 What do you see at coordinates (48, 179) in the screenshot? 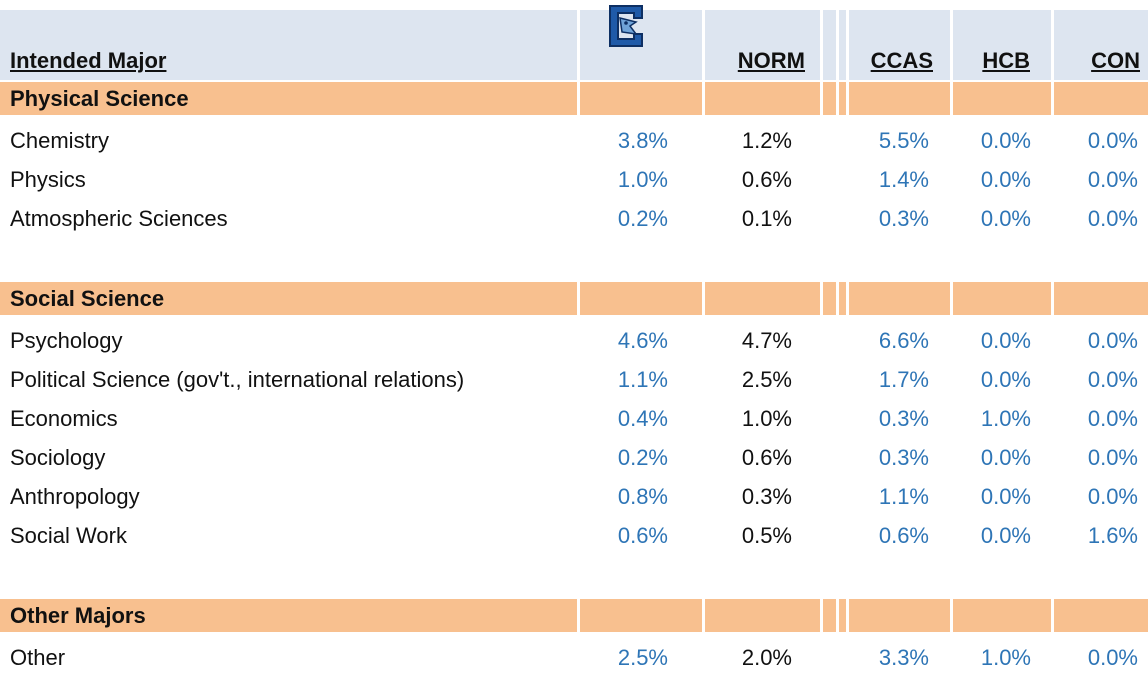
I see `row-label: Physics` at bounding box center [48, 179].